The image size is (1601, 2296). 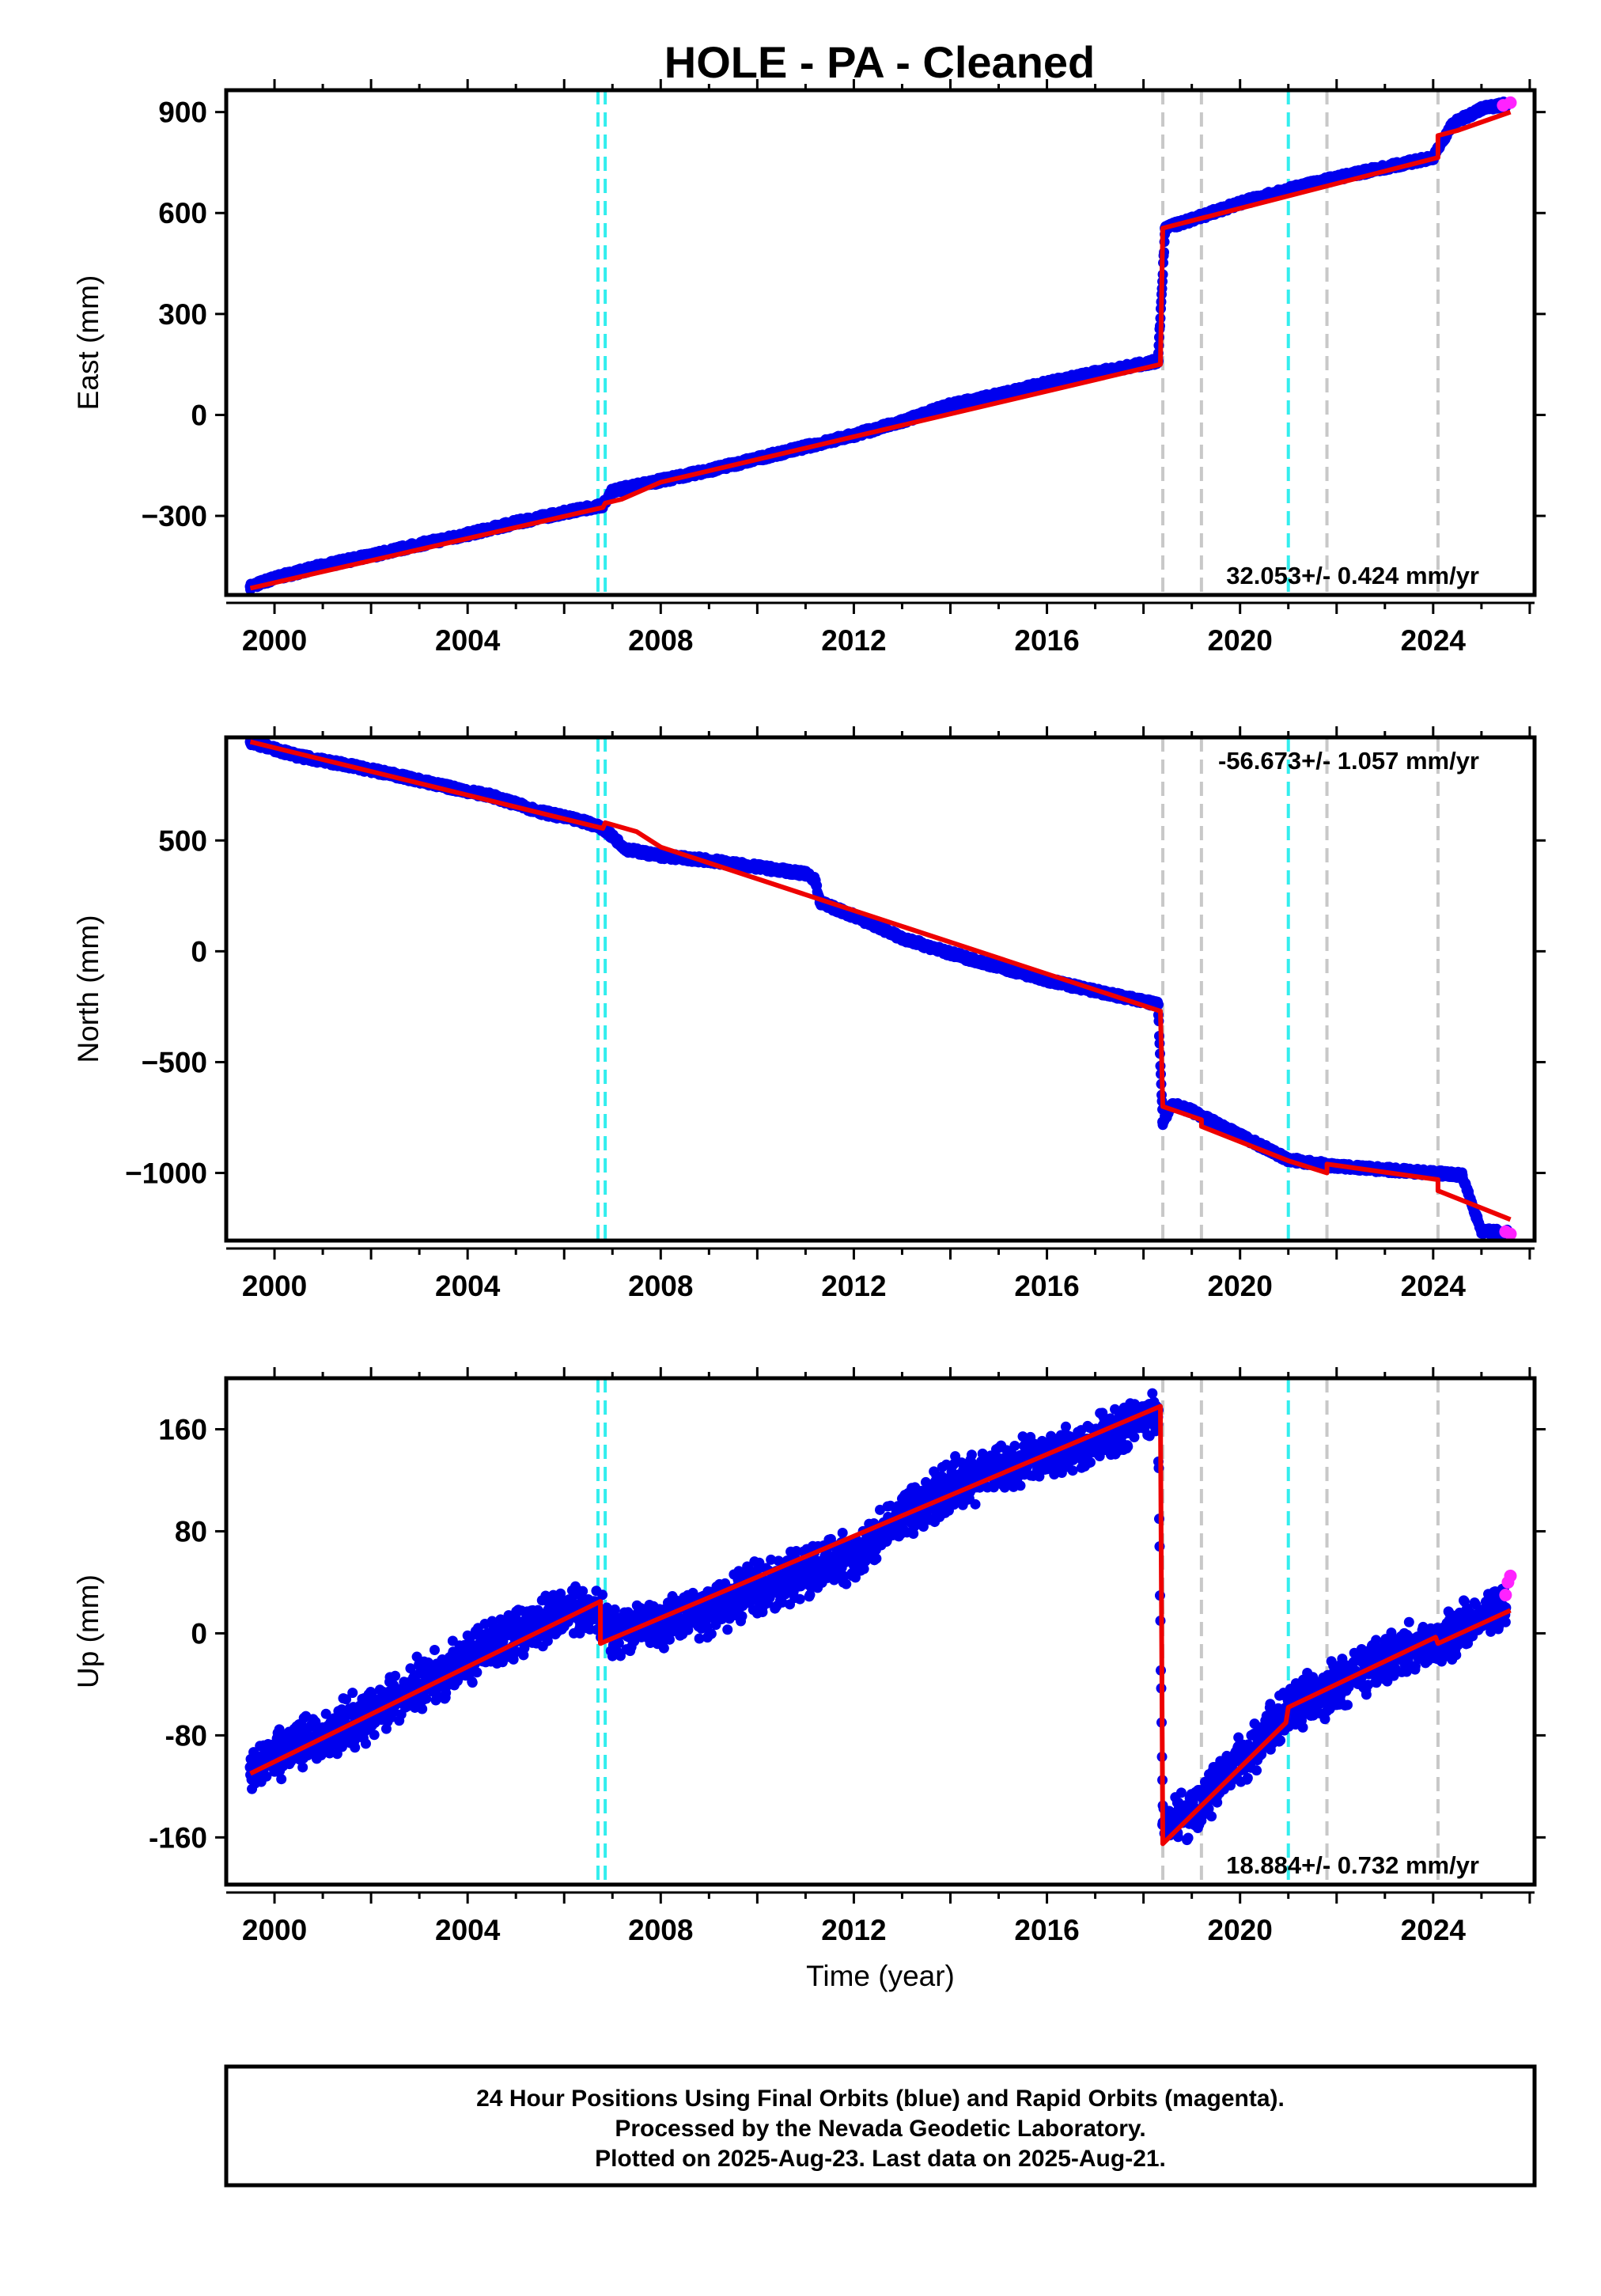 What do you see at coordinates (1352, 575) in the screenshot?
I see `east-rate-label: 32.053+/- 0.424 mm/yr` at bounding box center [1352, 575].